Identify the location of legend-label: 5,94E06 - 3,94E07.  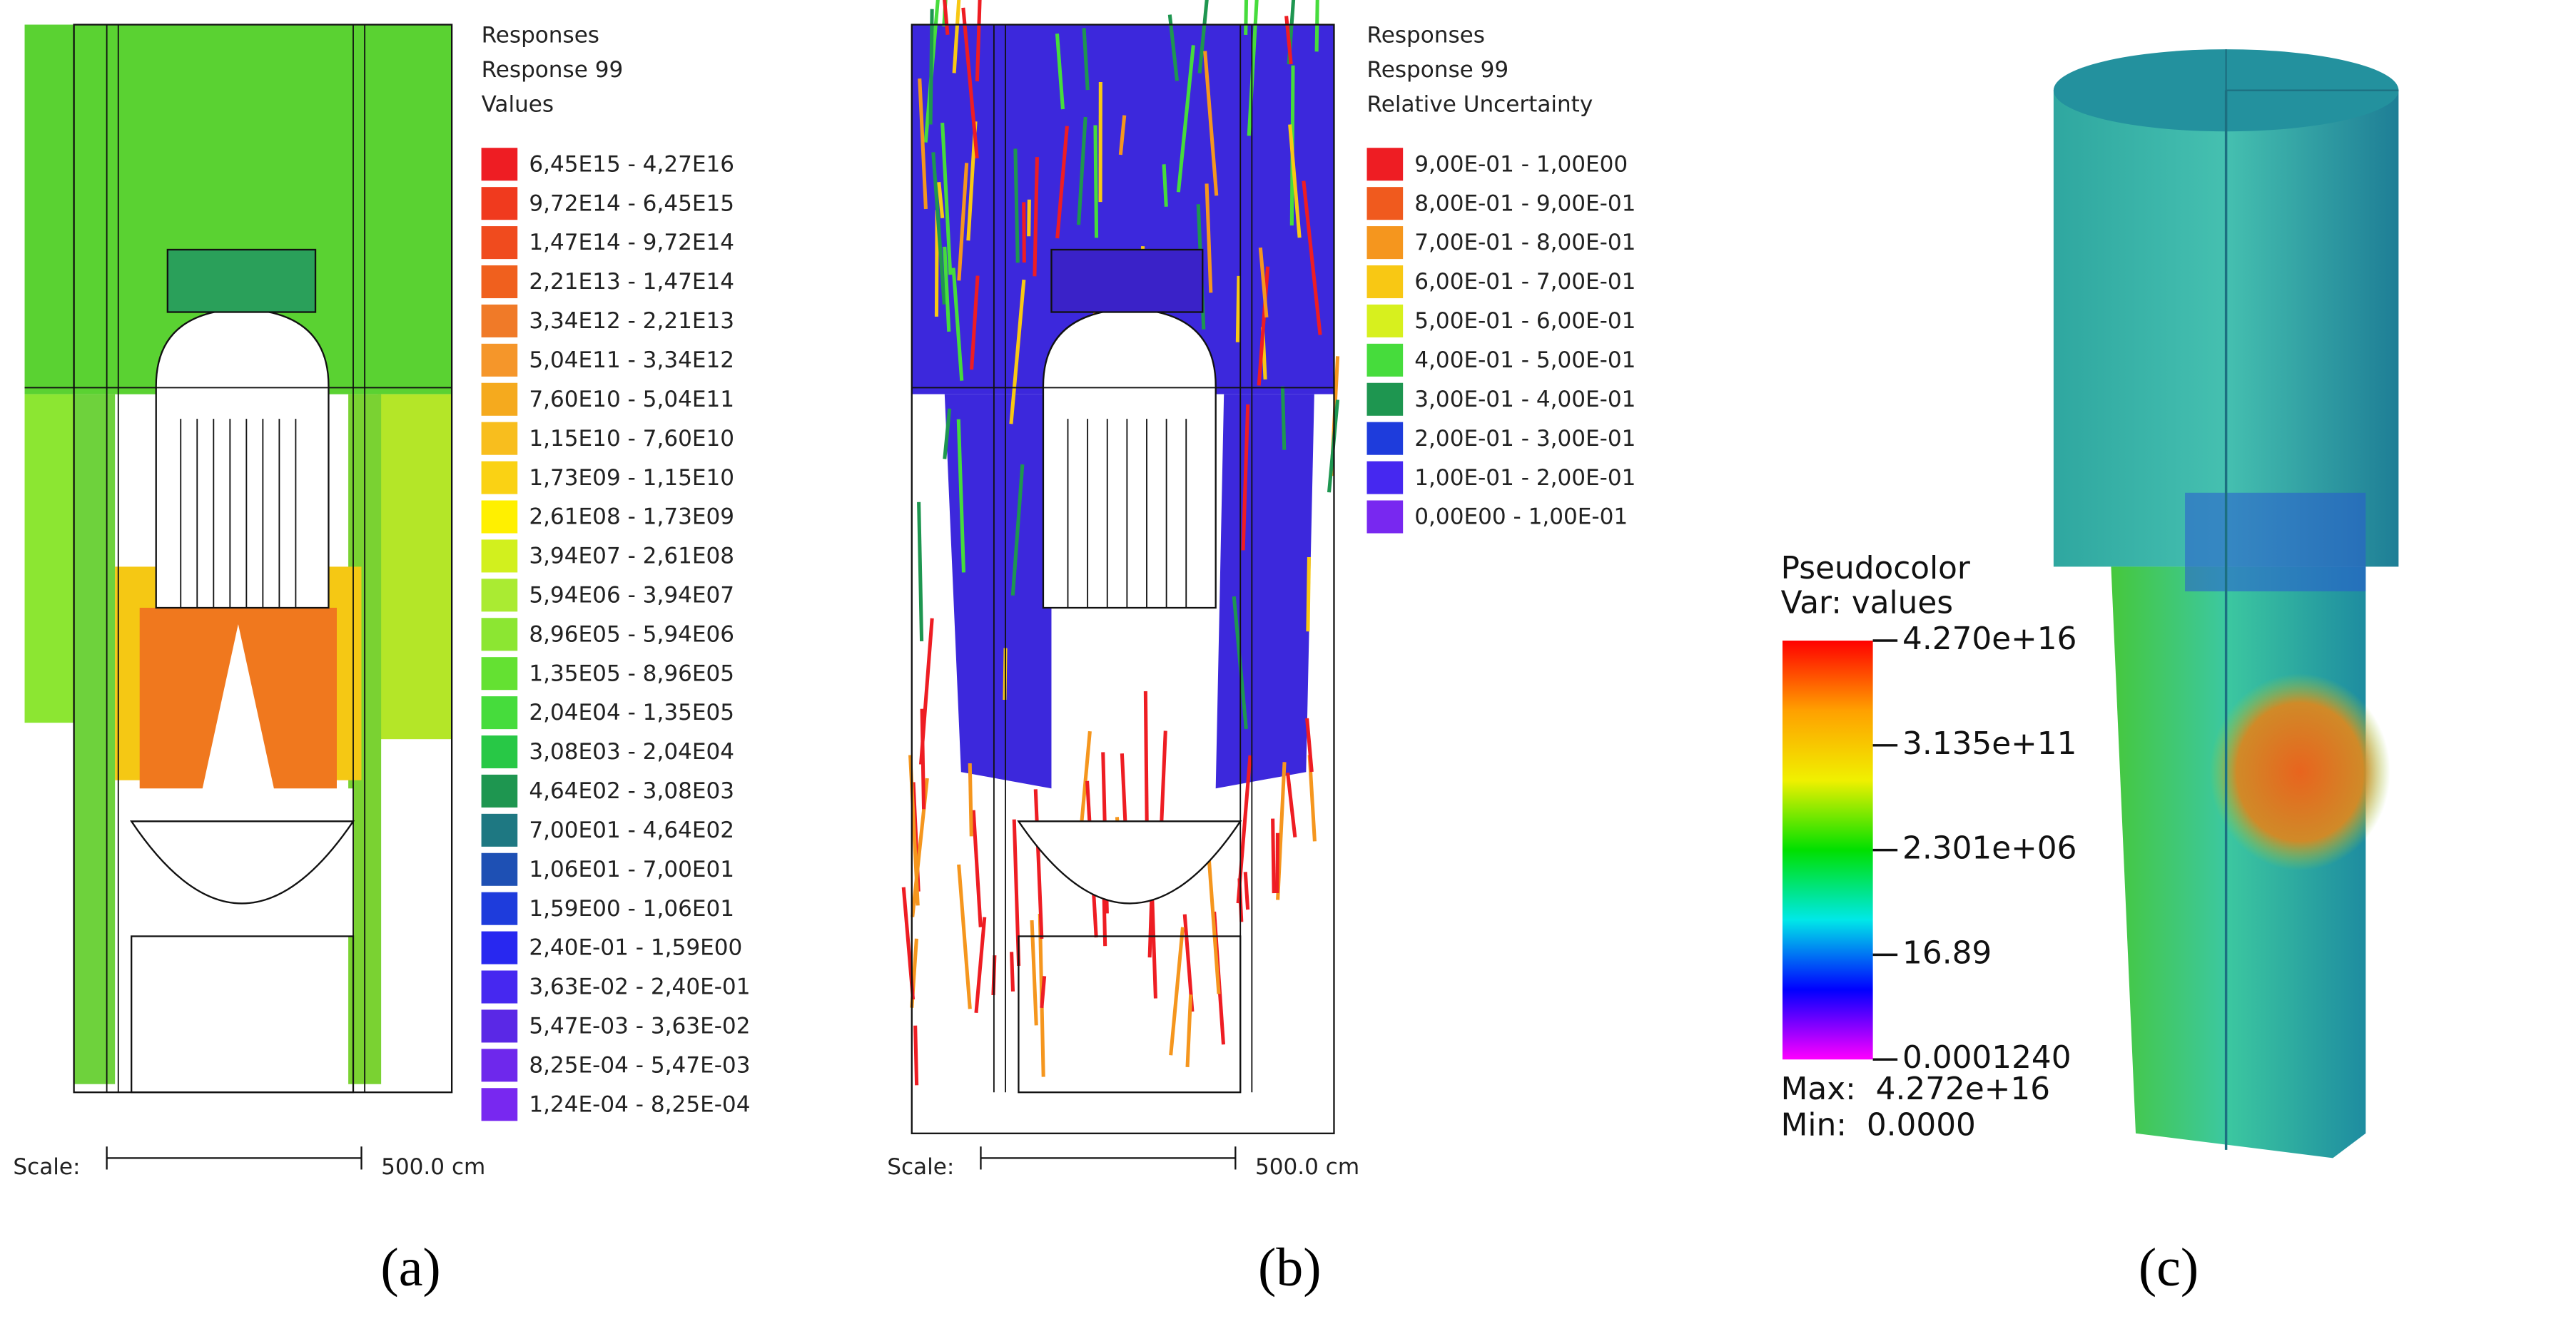
(631, 595).